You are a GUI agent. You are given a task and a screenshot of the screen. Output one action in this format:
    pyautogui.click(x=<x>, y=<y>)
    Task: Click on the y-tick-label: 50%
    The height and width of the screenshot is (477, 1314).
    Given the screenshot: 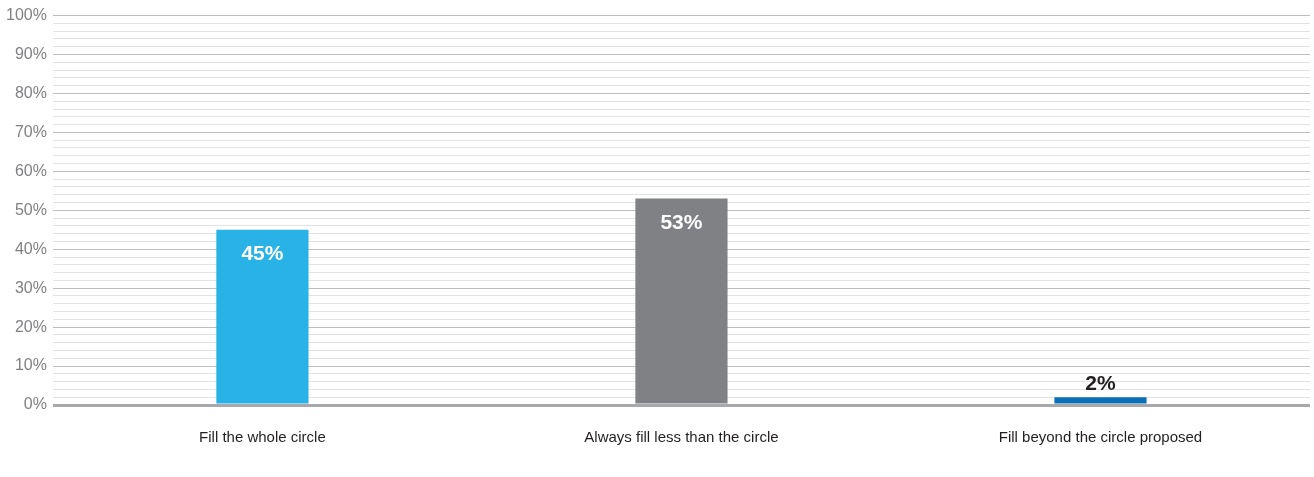 What is the action you would take?
    pyautogui.click(x=30, y=209)
    